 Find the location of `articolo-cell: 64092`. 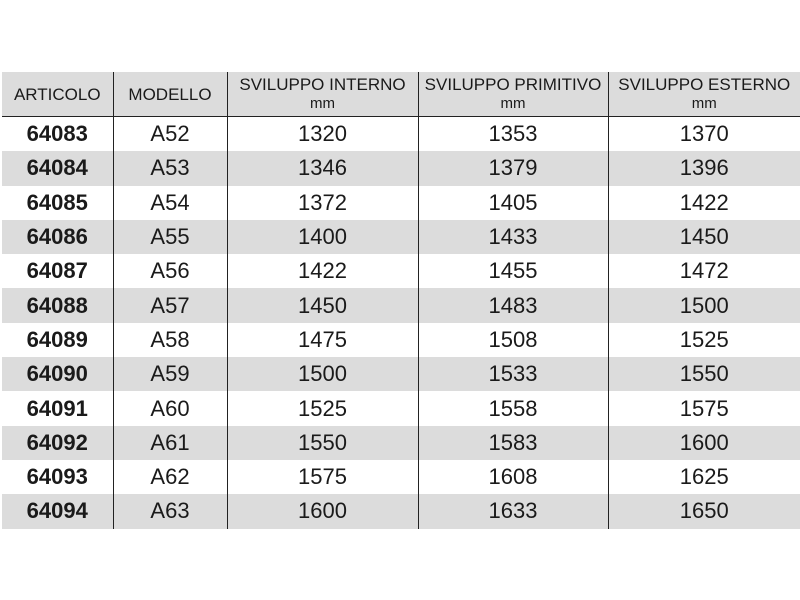

articolo-cell: 64092 is located at coordinates (57, 442).